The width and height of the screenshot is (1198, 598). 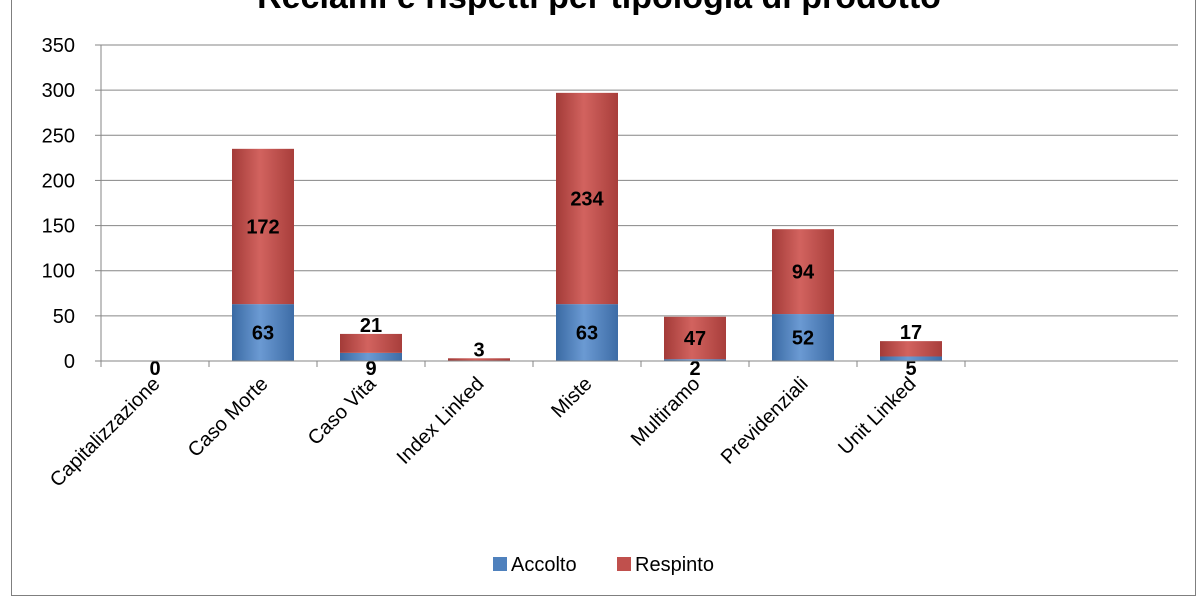 I want to click on legend-swatch-accolto, so click(x=500, y=564).